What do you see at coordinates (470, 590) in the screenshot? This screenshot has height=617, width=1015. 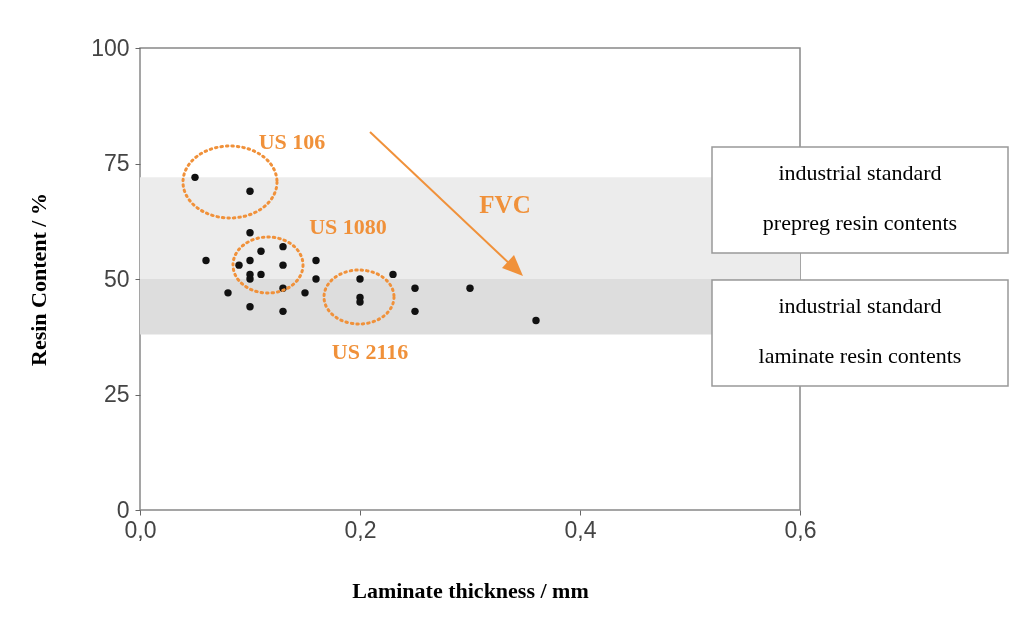 I see `x-axis-title: Laminate thickness / mm` at bounding box center [470, 590].